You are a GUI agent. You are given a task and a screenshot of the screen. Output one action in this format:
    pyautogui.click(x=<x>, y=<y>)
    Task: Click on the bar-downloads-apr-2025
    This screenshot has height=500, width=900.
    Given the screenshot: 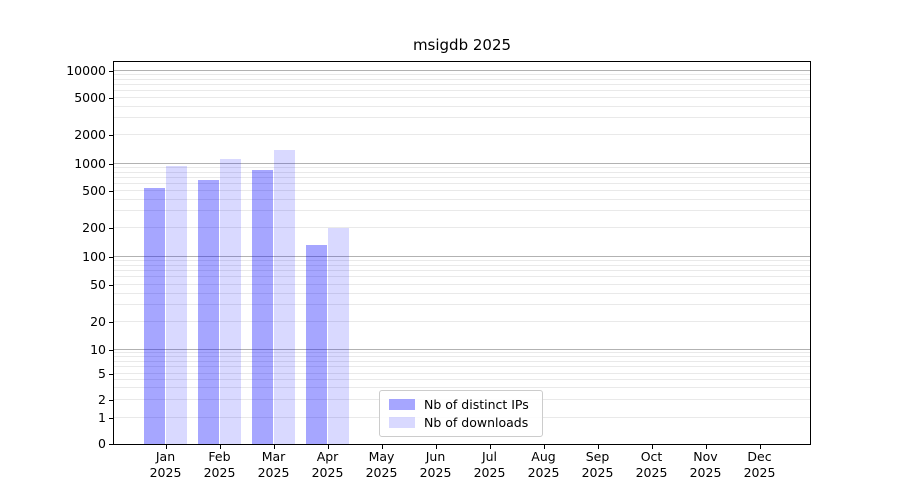 What is the action you would take?
    pyautogui.click(x=338, y=336)
    